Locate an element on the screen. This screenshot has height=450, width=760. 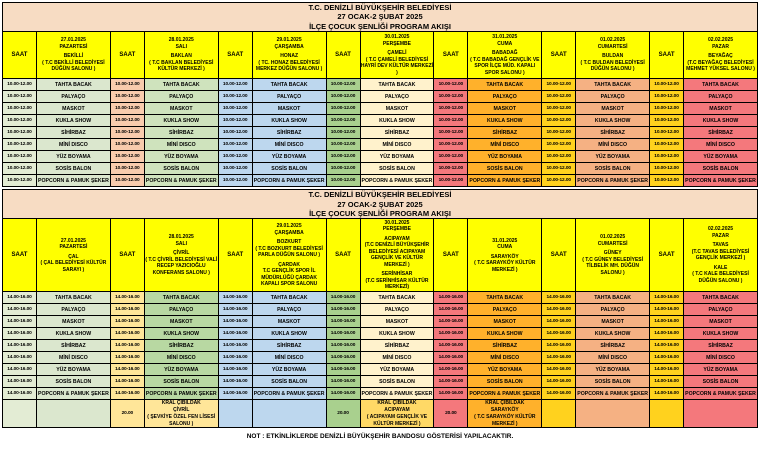
title-line: T.C. DENİZLİ BÜYÜKŞEHİR BELEDİYESİ is located at coordinates (380, 195).